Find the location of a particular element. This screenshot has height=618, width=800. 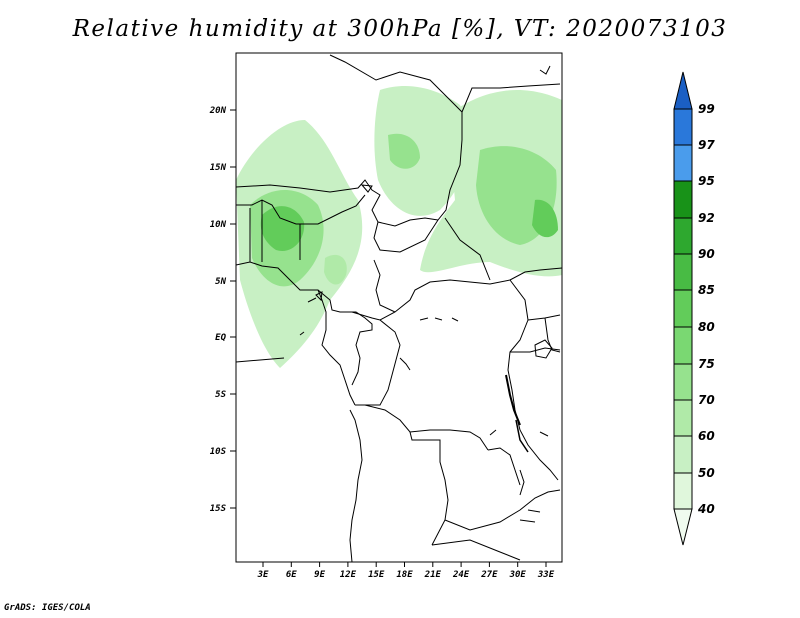

colorbar-low-arrow is located at coordinates (683, 527).